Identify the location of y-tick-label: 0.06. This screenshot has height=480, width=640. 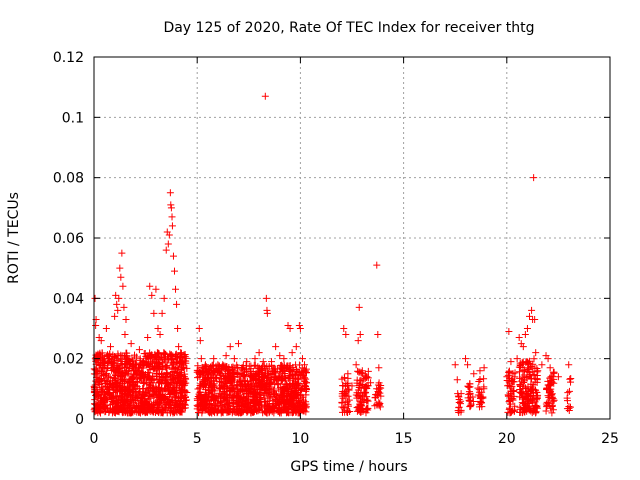
(68, 239).